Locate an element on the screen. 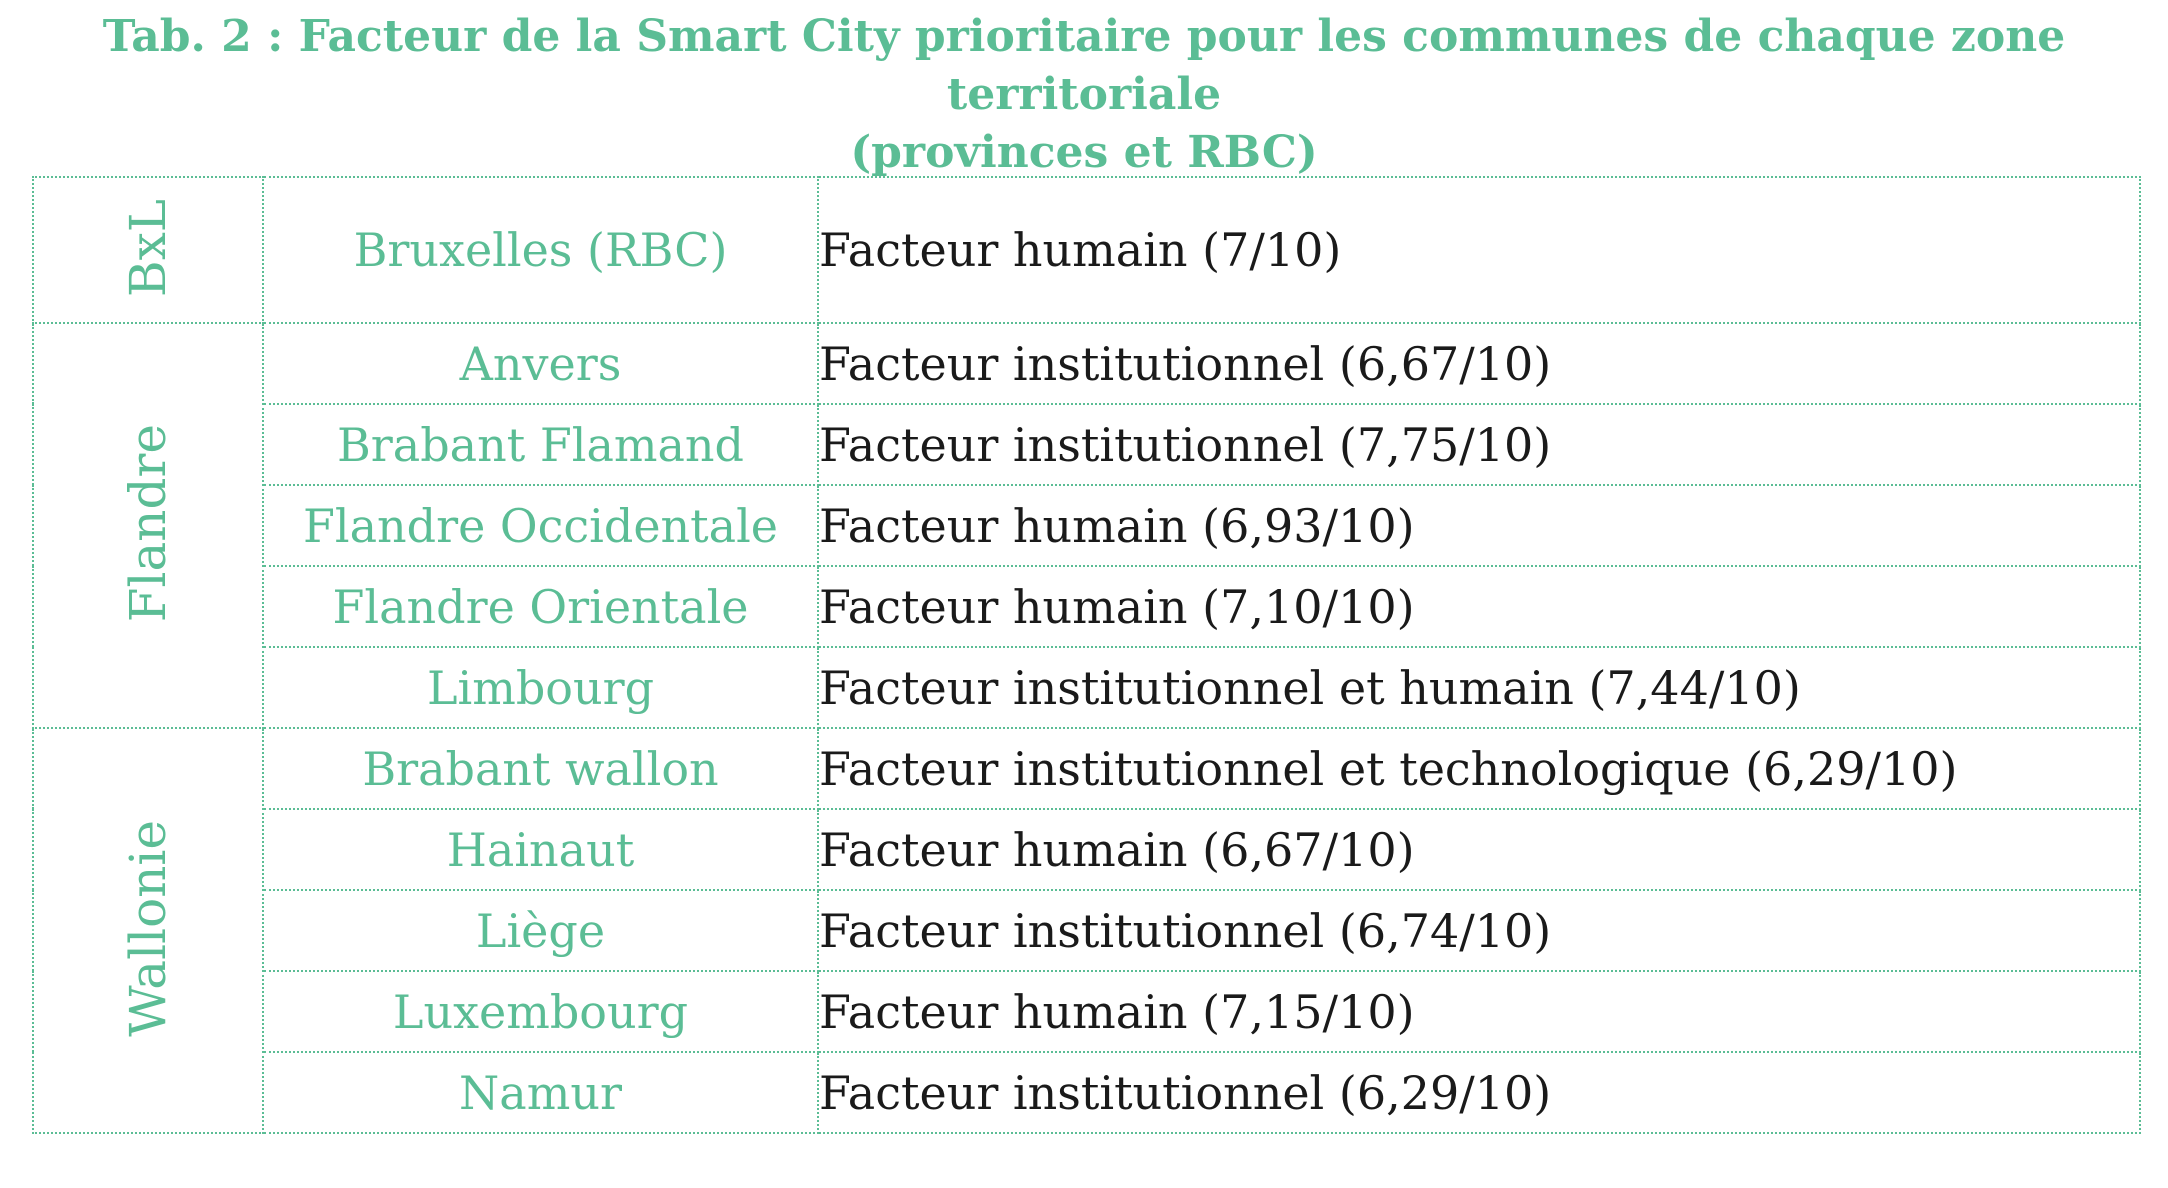  table-row: Luxembourg Facteur humain (7,15/10) is located at coordinates (1087, 1011).